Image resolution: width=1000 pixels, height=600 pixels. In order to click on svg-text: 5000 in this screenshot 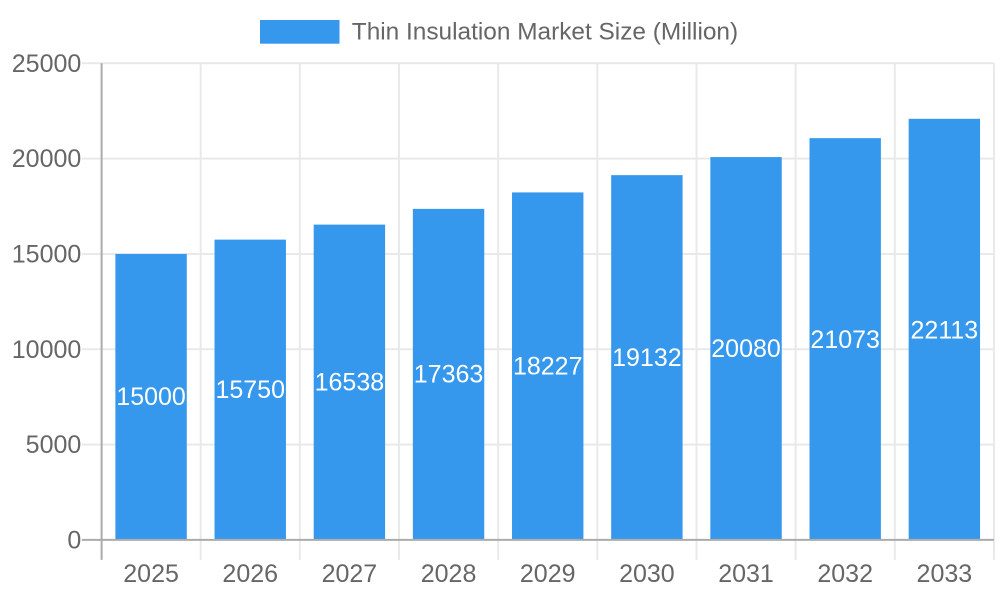, I will do `click(54, 445)`.